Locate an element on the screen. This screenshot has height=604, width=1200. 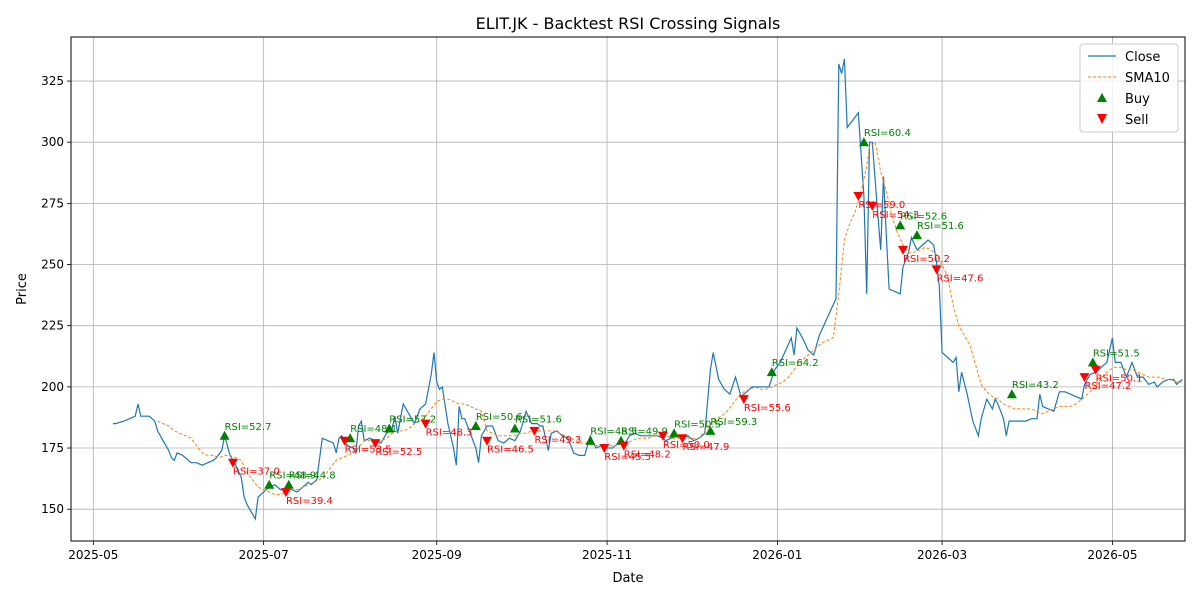
sell-signal-label: RSI=46.5 is located at coordinates (510, 450).